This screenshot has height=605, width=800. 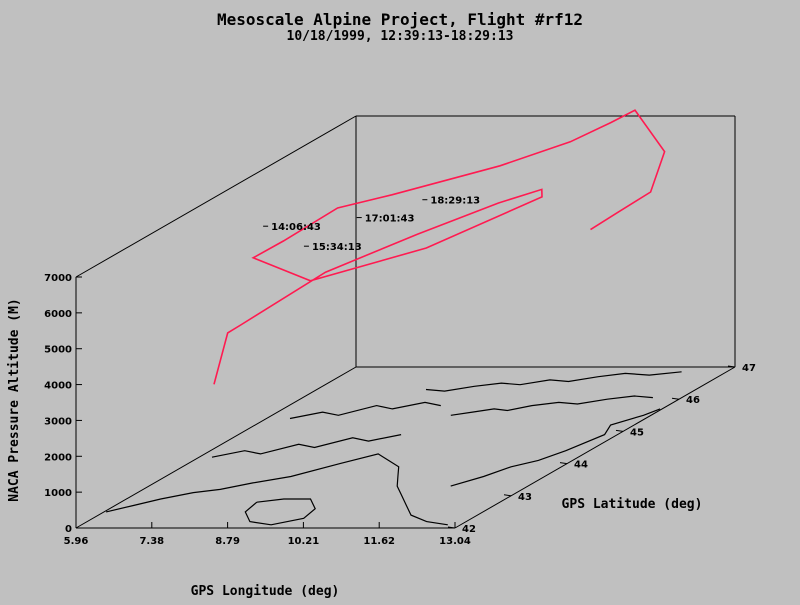 What do you see at coordinates (151, 541) in the screenshot?
I see `x-tick-label: 7.38` at bounding box center [151, 541].